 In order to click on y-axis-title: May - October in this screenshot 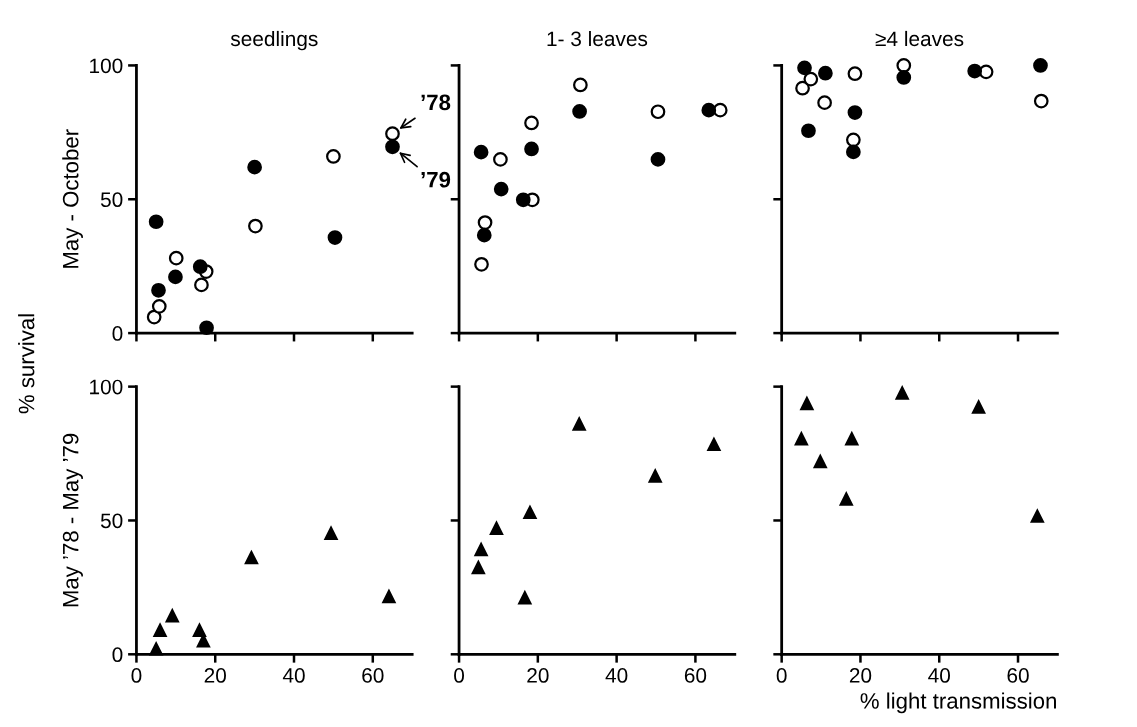, I will do `click(72, 198)`.